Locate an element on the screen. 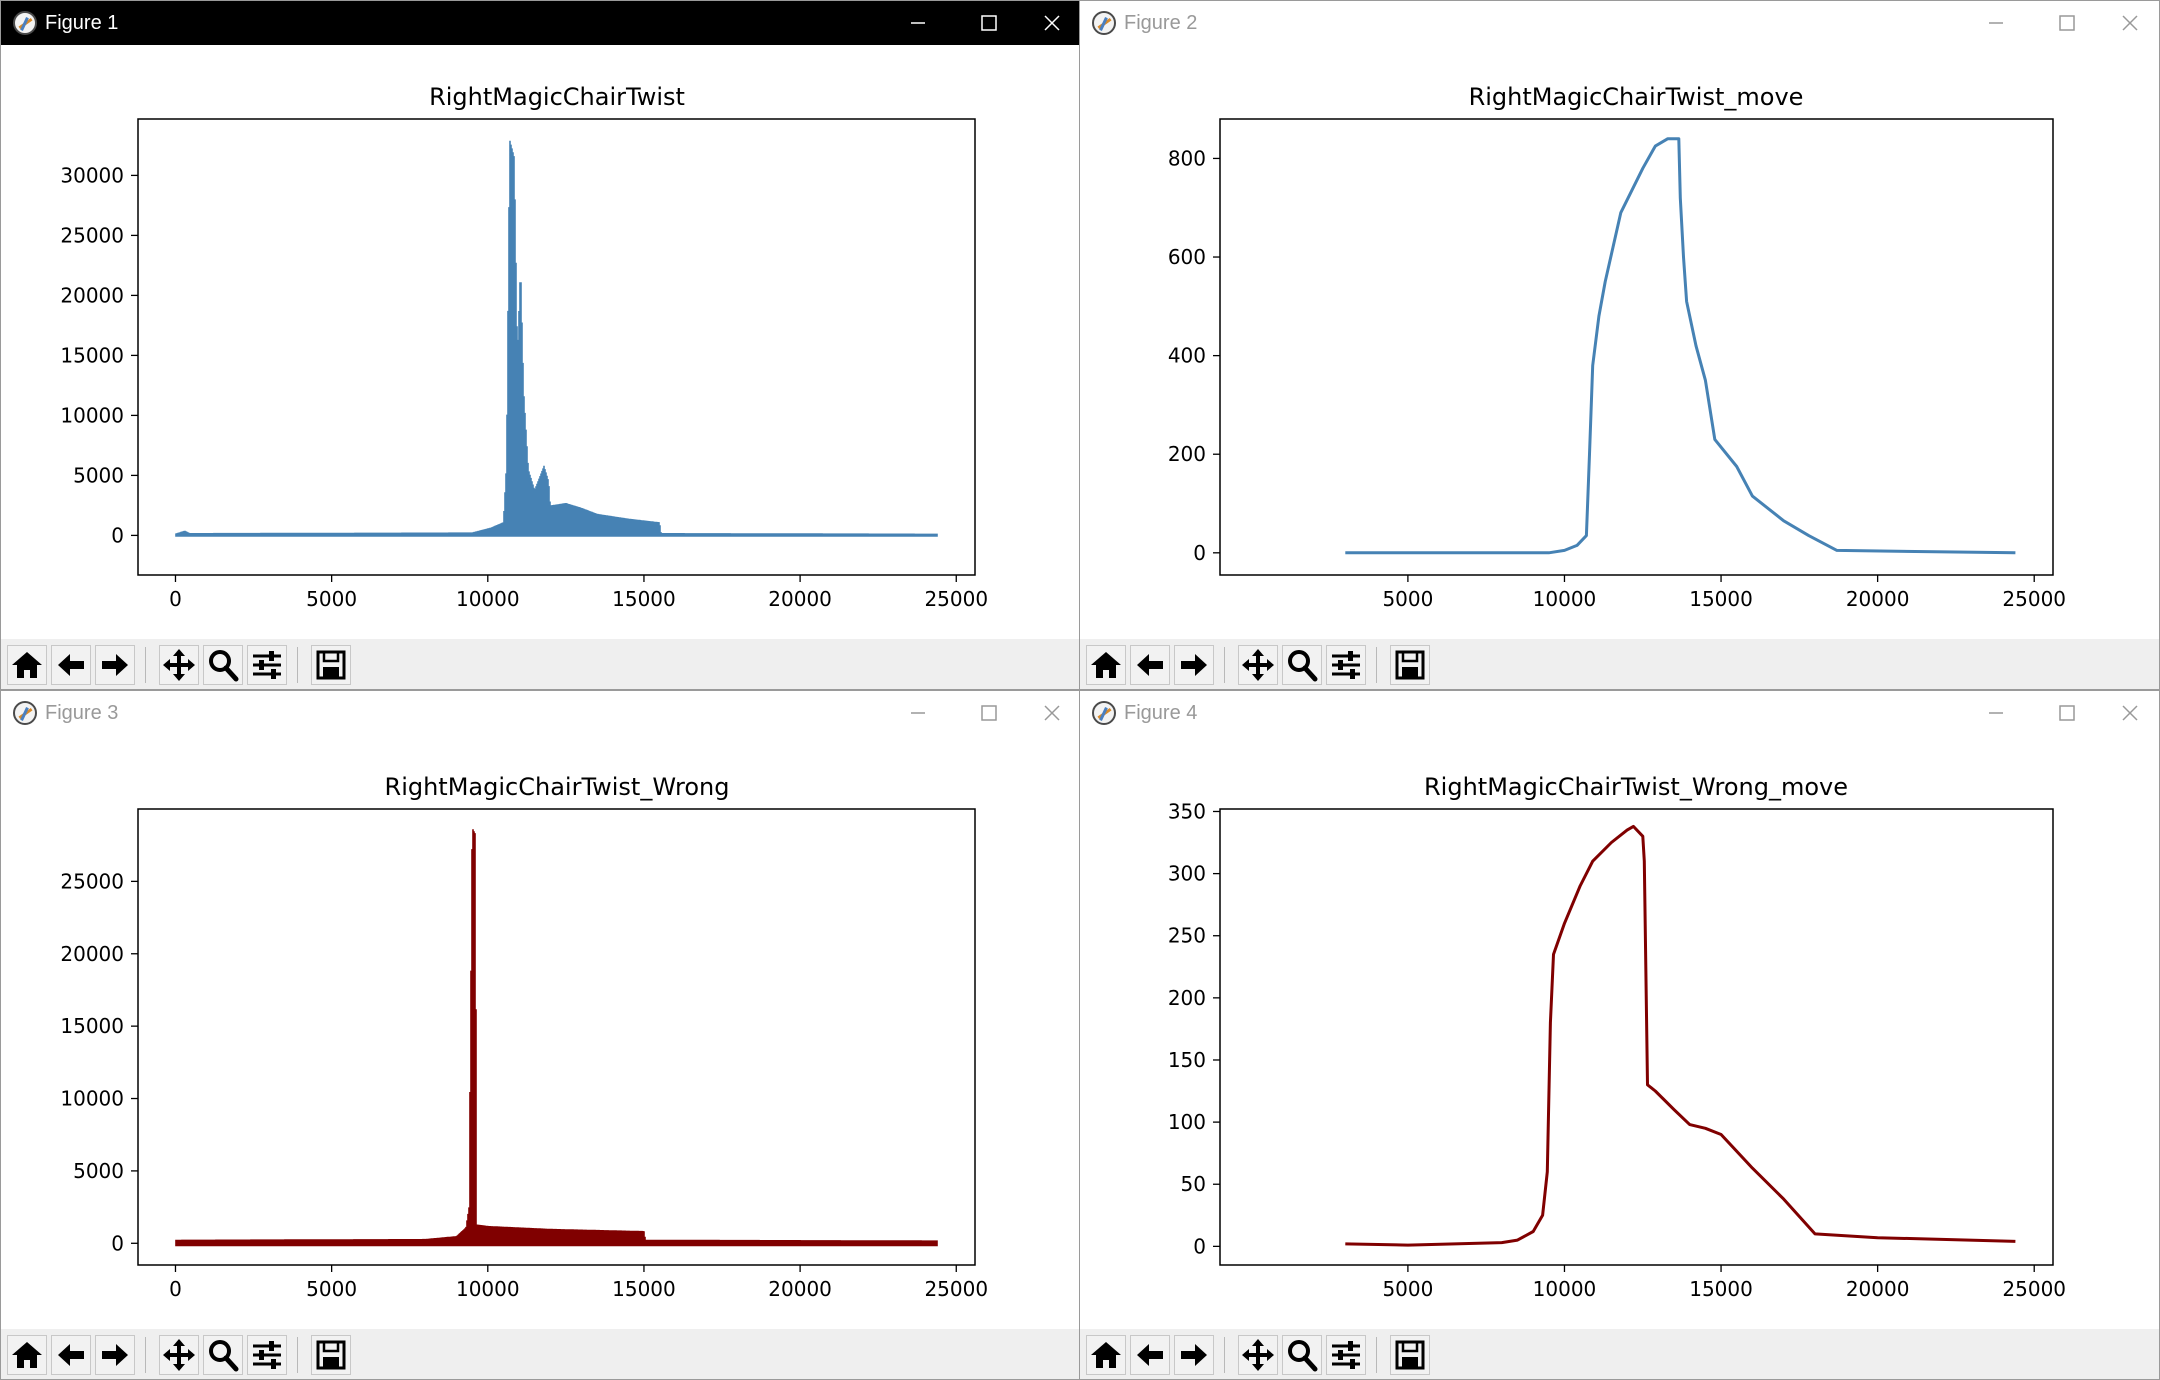 This screenshot has height=1380, width=2160. title-bar: Figure 2 is located at coordinates (1619, 23).